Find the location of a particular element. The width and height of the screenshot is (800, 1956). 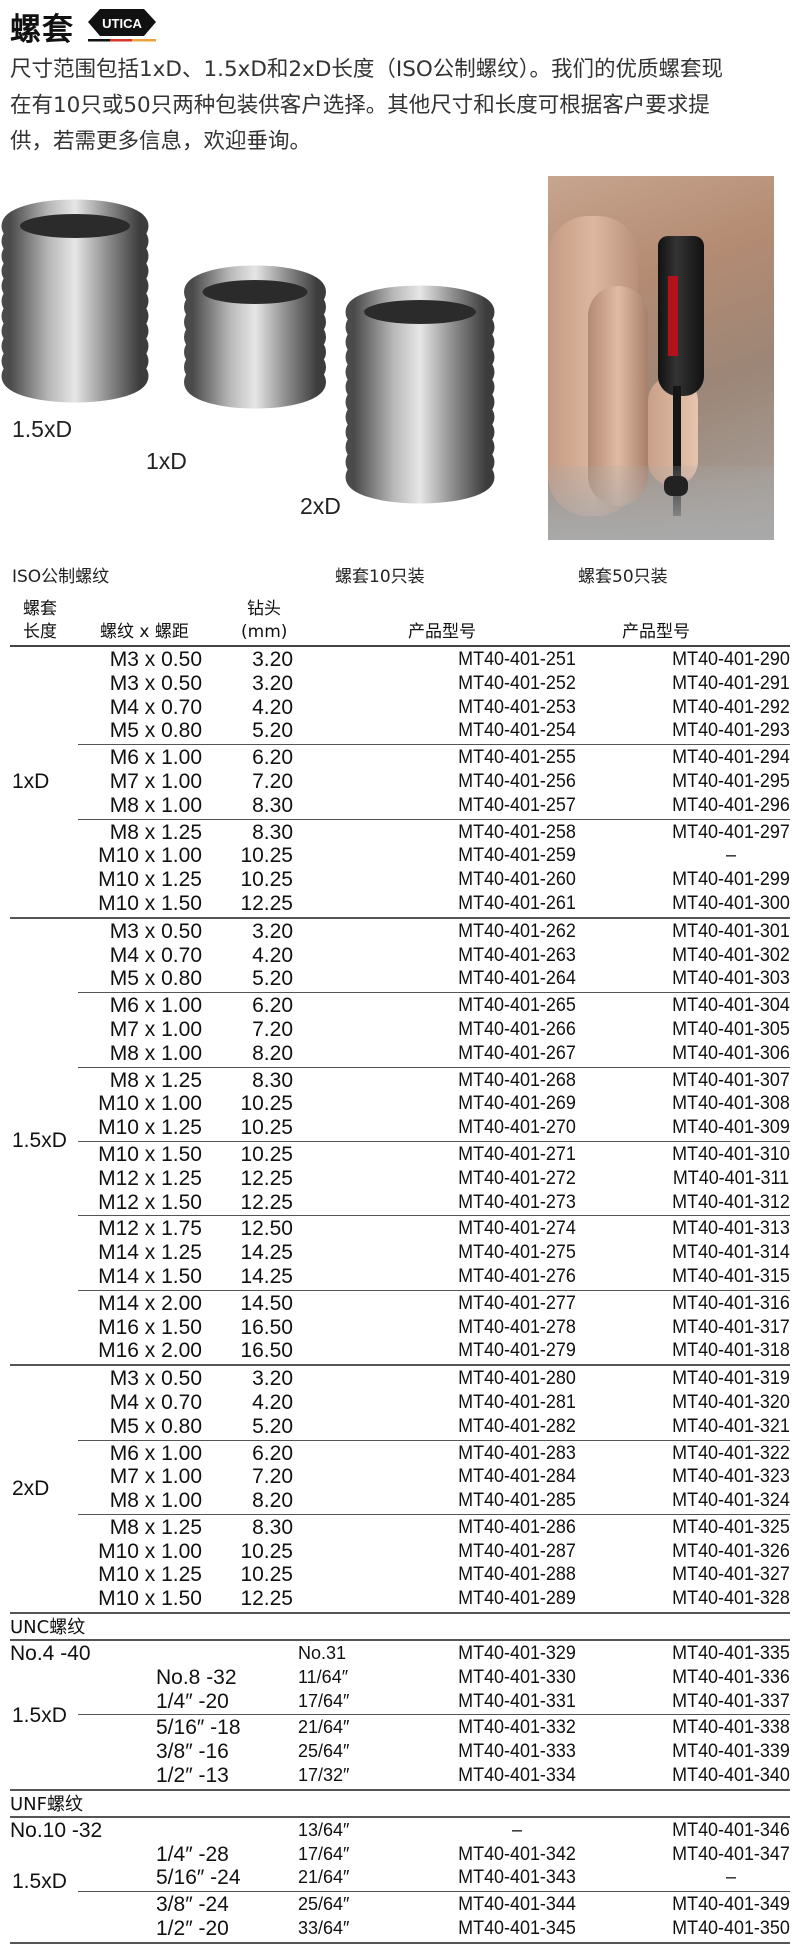

table-row: M10 x 1.50 12.25 MT40-401-289 MT40-401-328 is located at coordinates (434, 1599).